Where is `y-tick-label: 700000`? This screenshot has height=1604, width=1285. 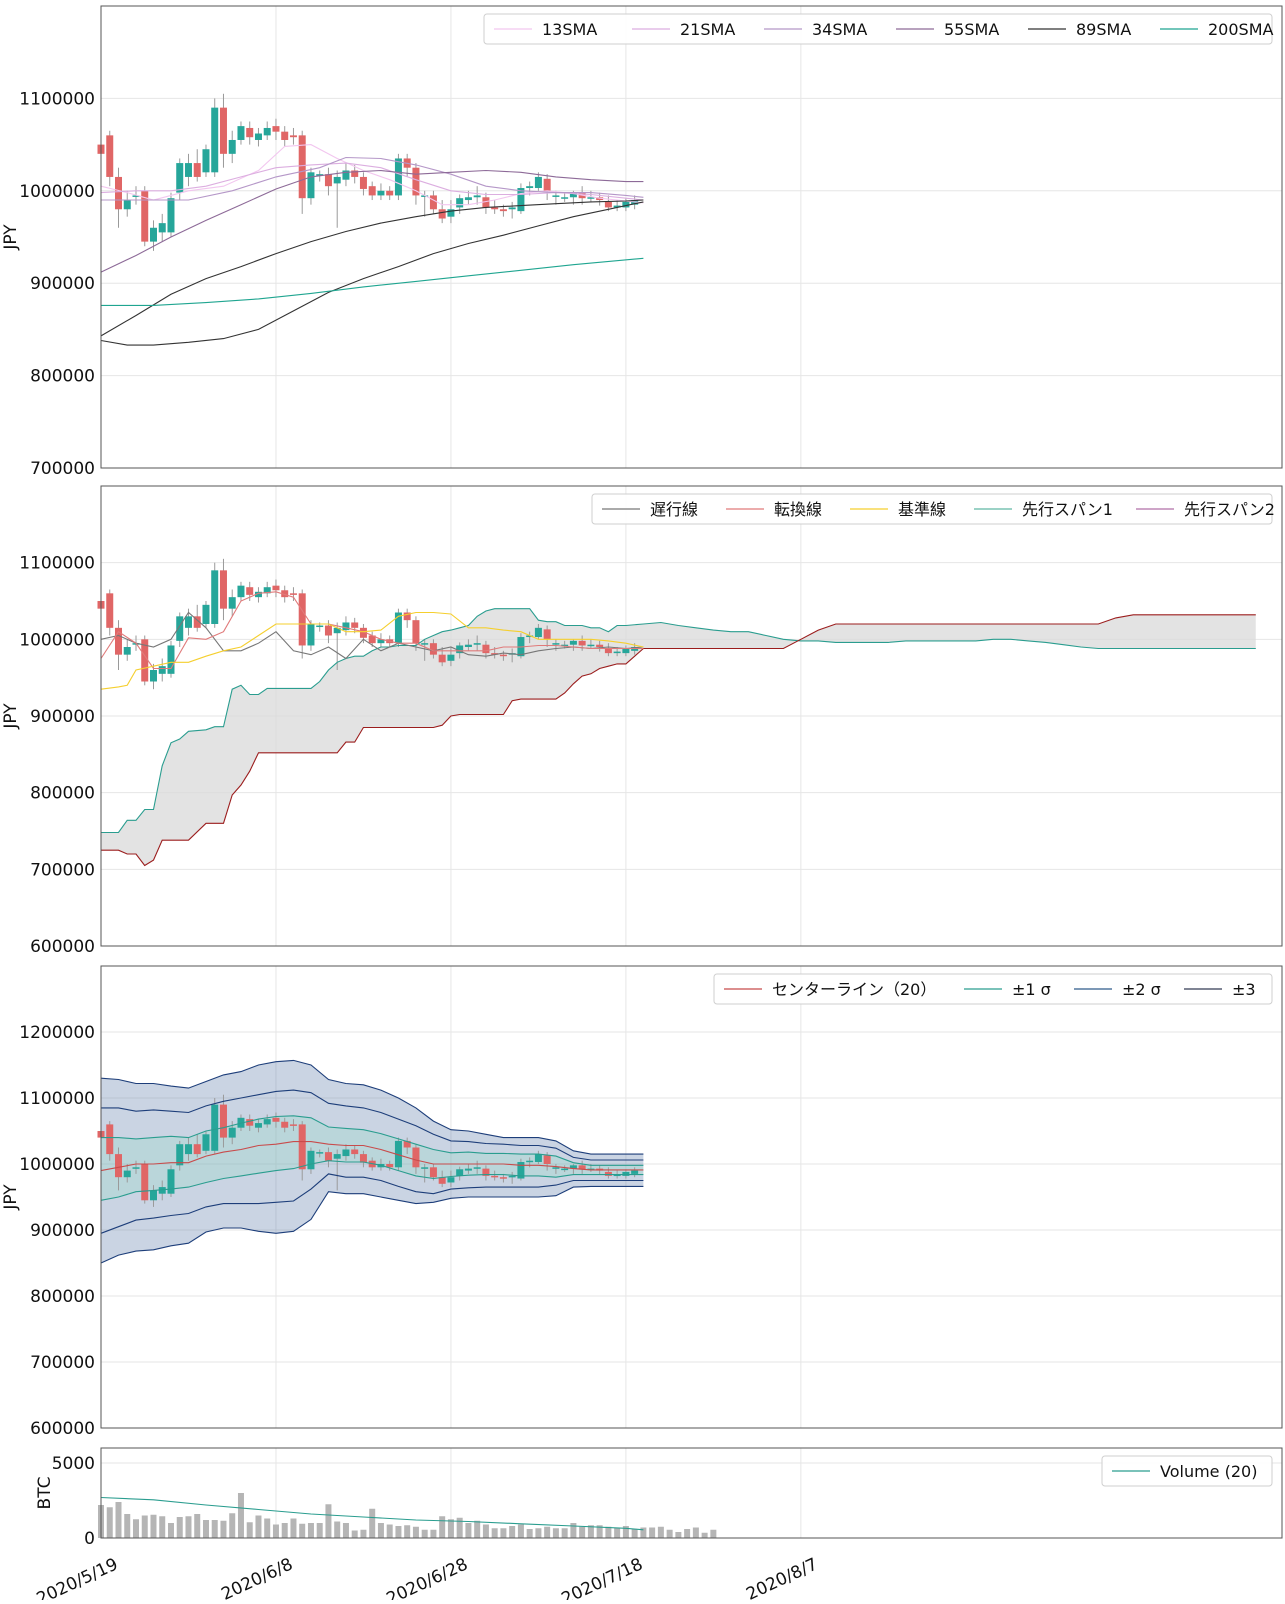 y-tick-label: 700000 is located at coordinates (62, 1363).